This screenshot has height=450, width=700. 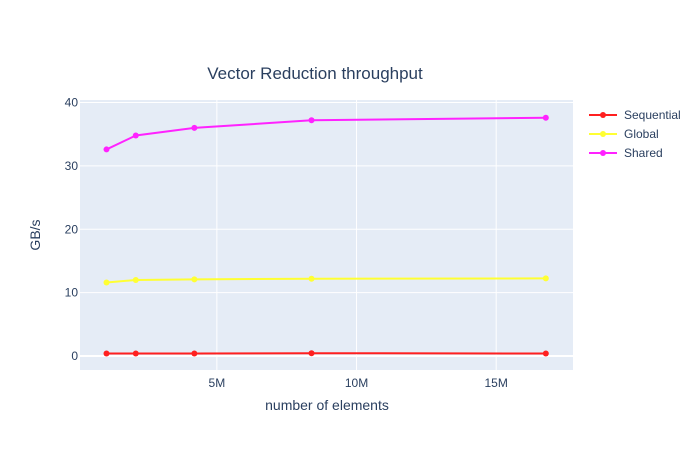 I want to click on y-tick-label: 20, so click(x=72, y=229).